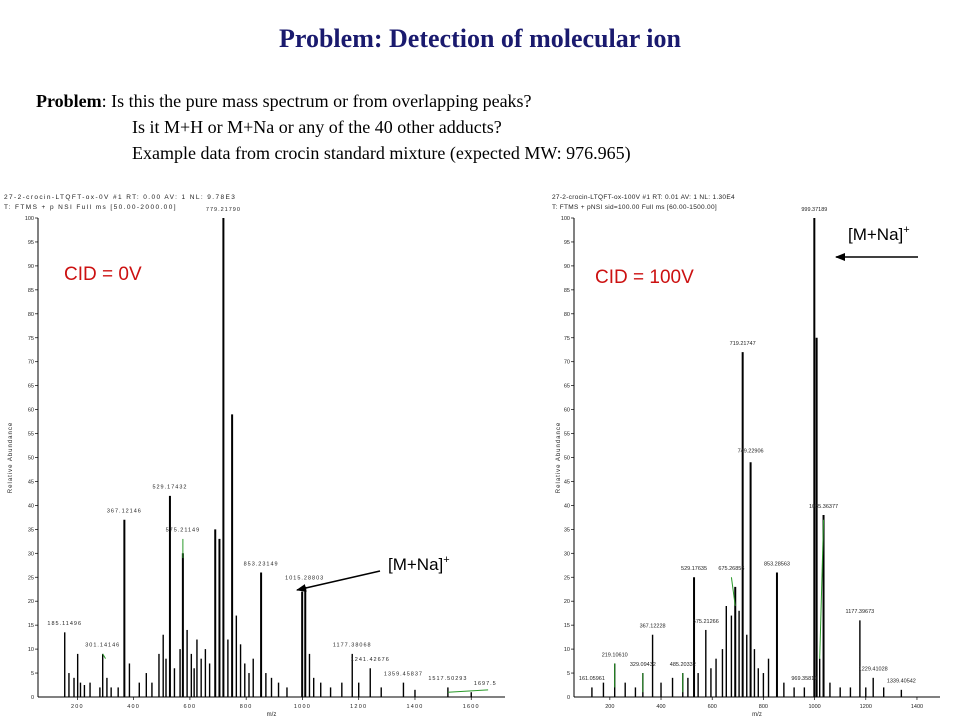  I want to click on peak-label: 779.21790, so click(223, 210).